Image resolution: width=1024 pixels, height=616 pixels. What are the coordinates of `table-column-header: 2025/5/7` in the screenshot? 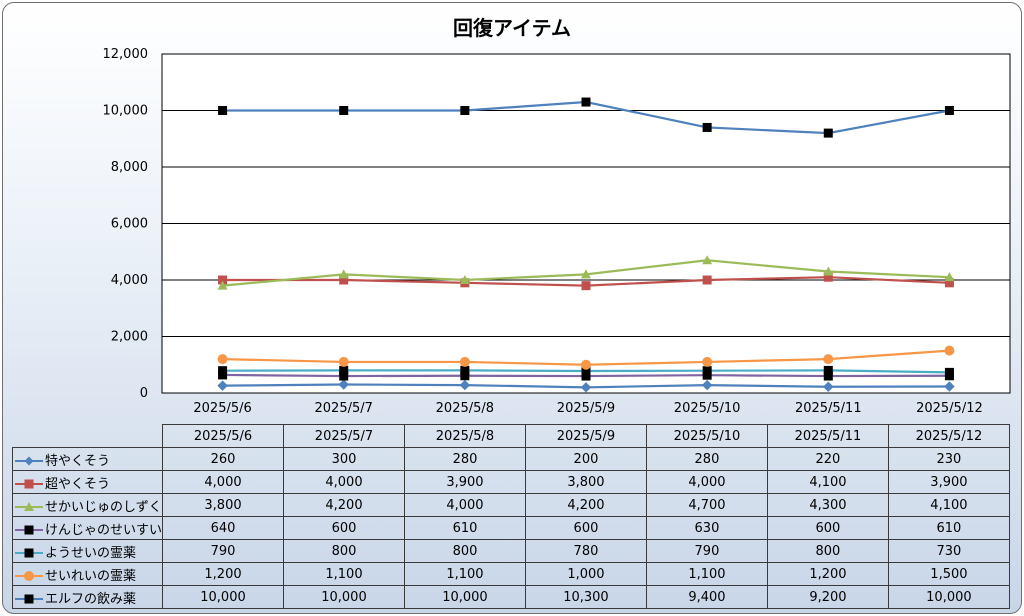 It's located at (344, 436).